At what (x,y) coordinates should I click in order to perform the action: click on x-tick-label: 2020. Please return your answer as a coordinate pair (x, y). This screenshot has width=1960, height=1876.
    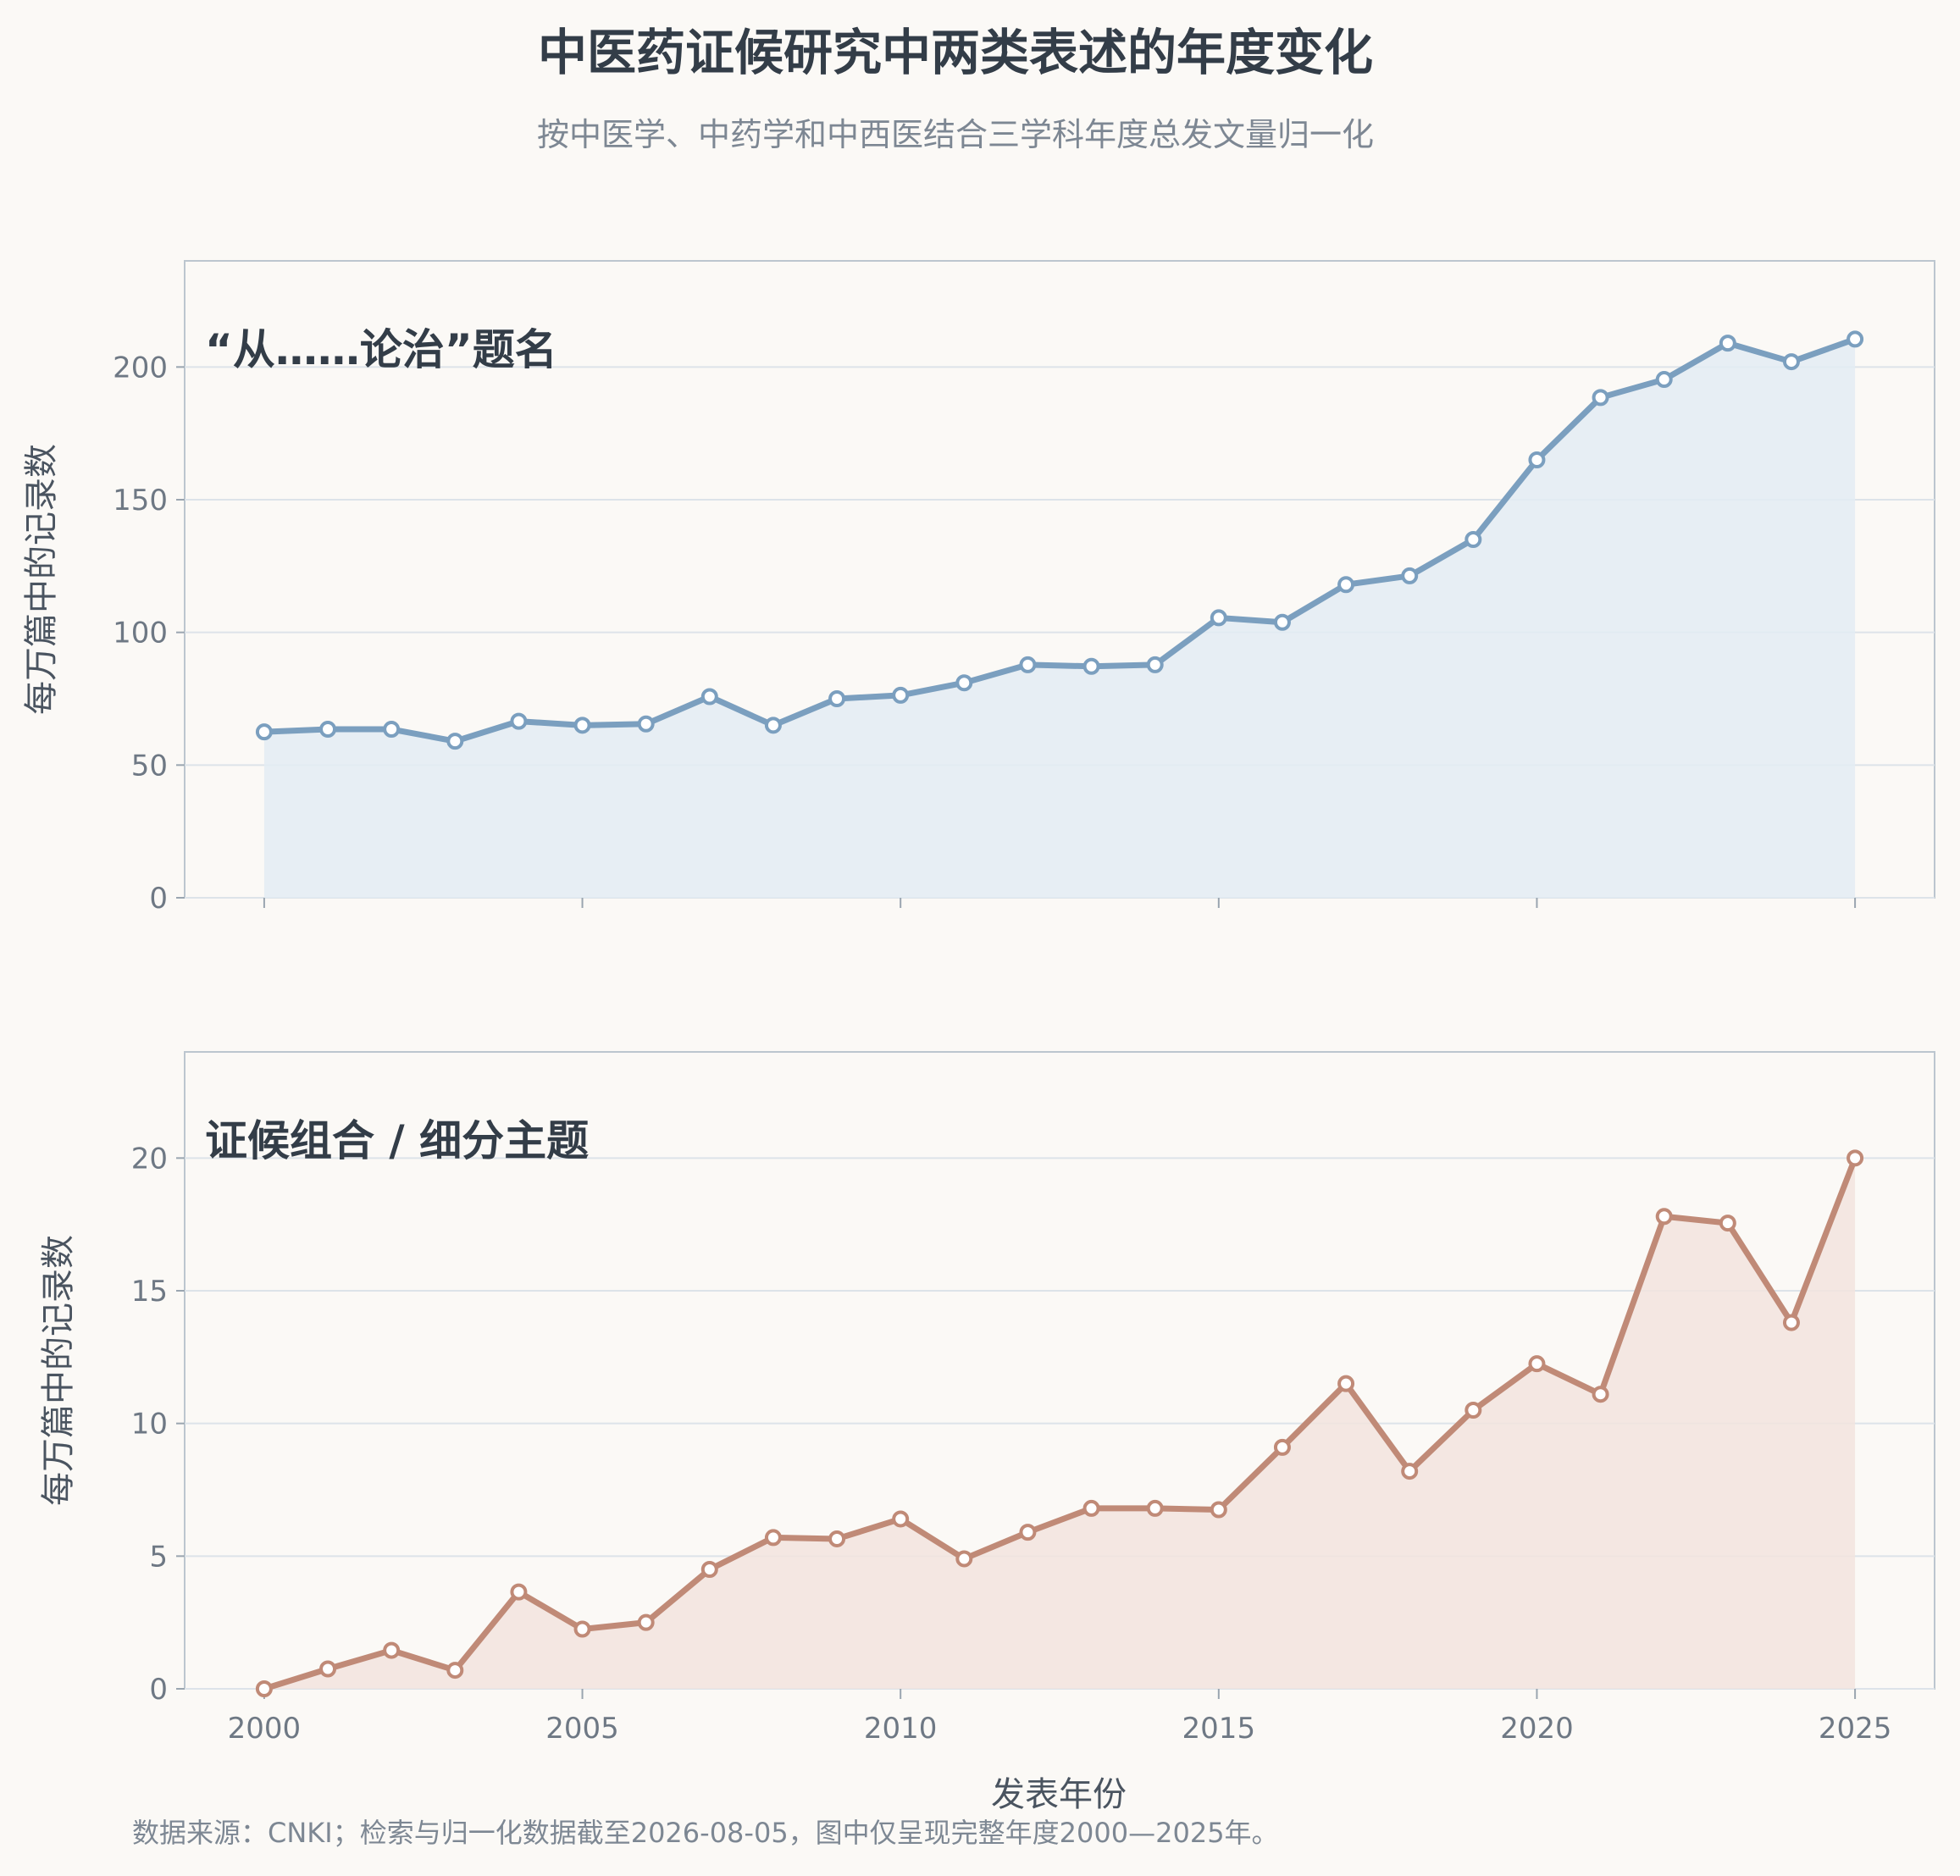
    Looking at the image, I should click on (1537, 1729).